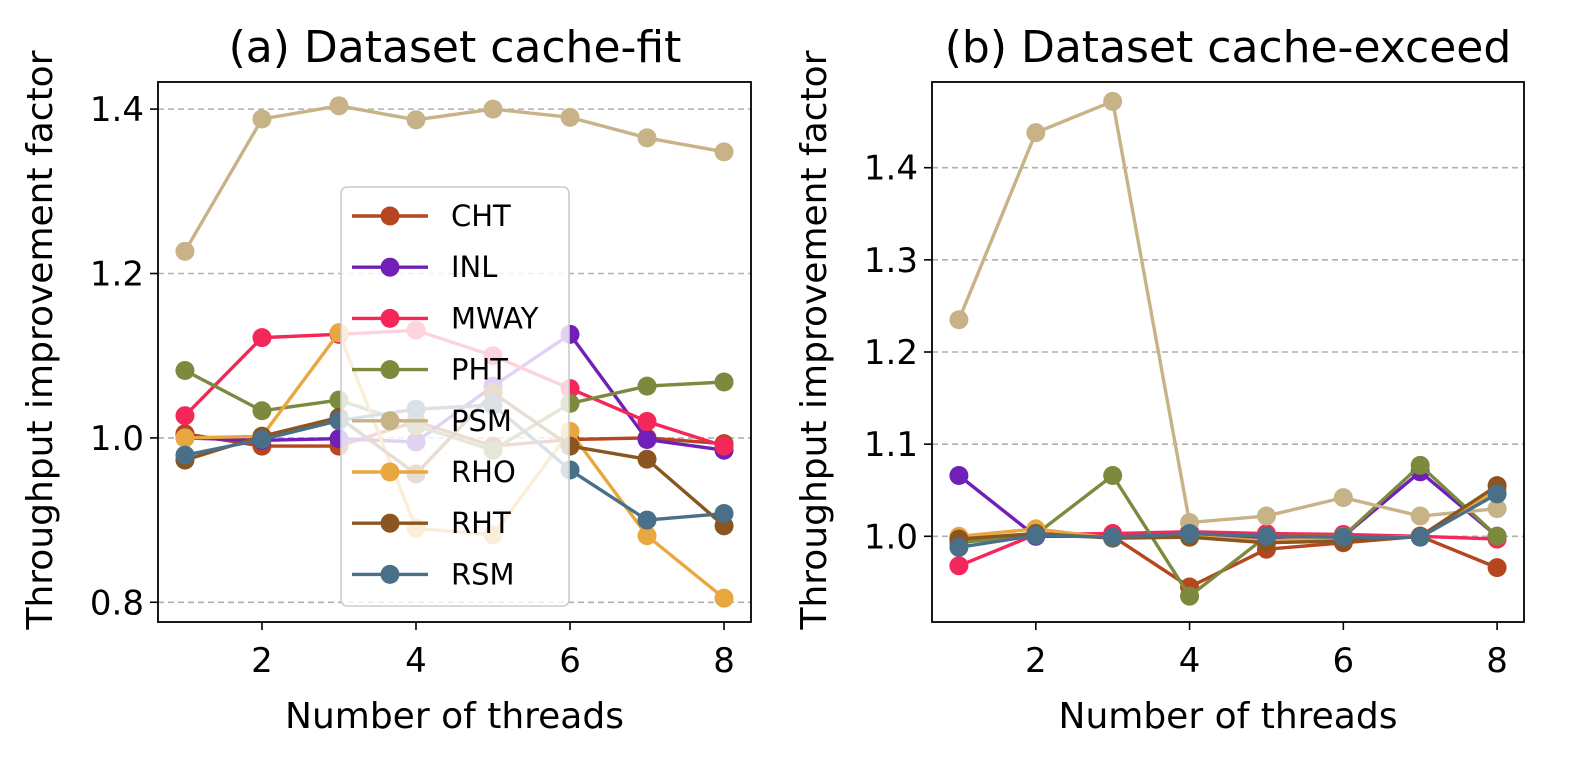 This screenshot has height=761, width=1576. What do you see at coordinates (1228, 521) in the screenshot?
I see `series-line-rsm` at bounding box center [1228, 521].